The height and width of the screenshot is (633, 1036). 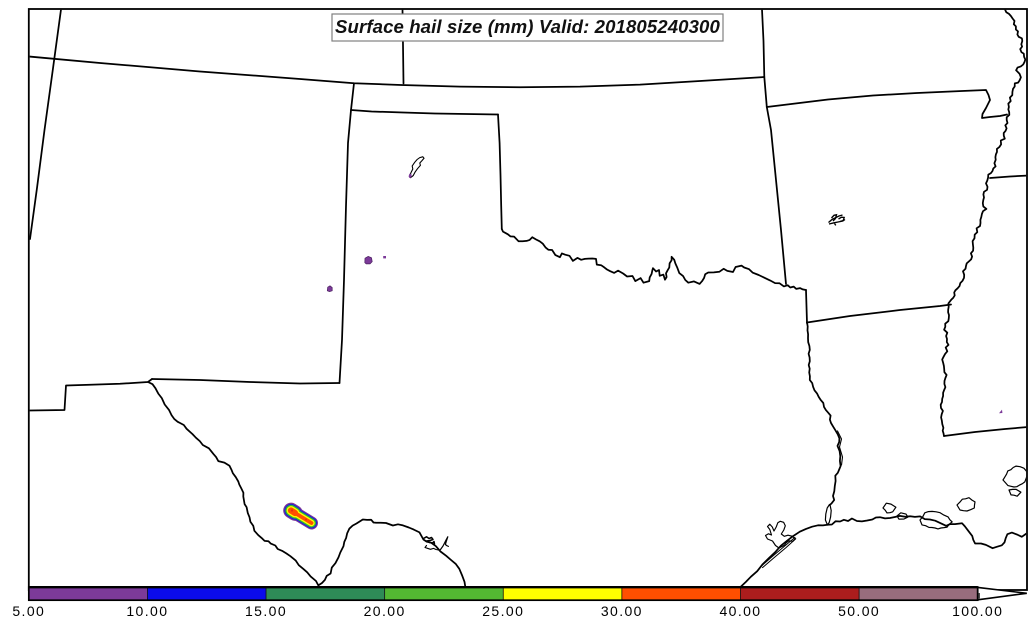 What do you see at coordinates (622, 611) in the screenshot?
I see `svg-text: 30.00` at bounding box center [622, 611].